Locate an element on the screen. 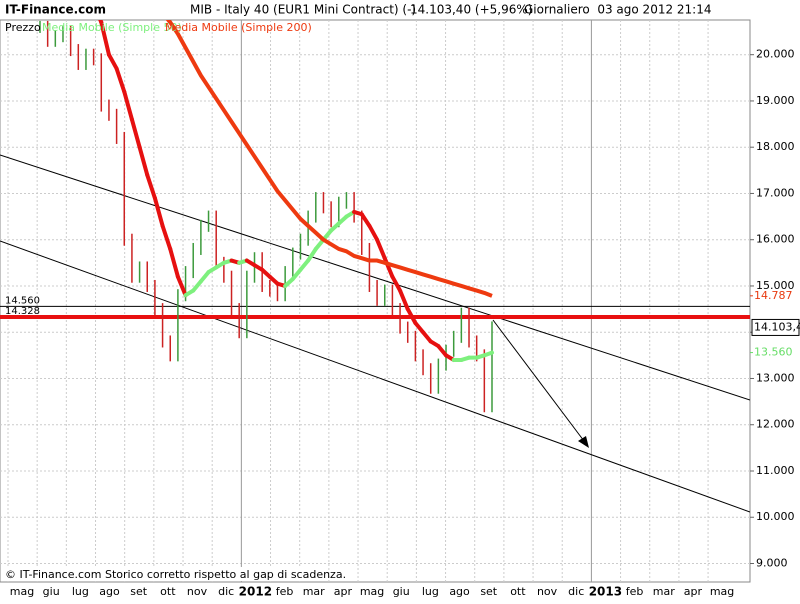  y-tick-label: 10.000 is located at coordinates (775, 516).